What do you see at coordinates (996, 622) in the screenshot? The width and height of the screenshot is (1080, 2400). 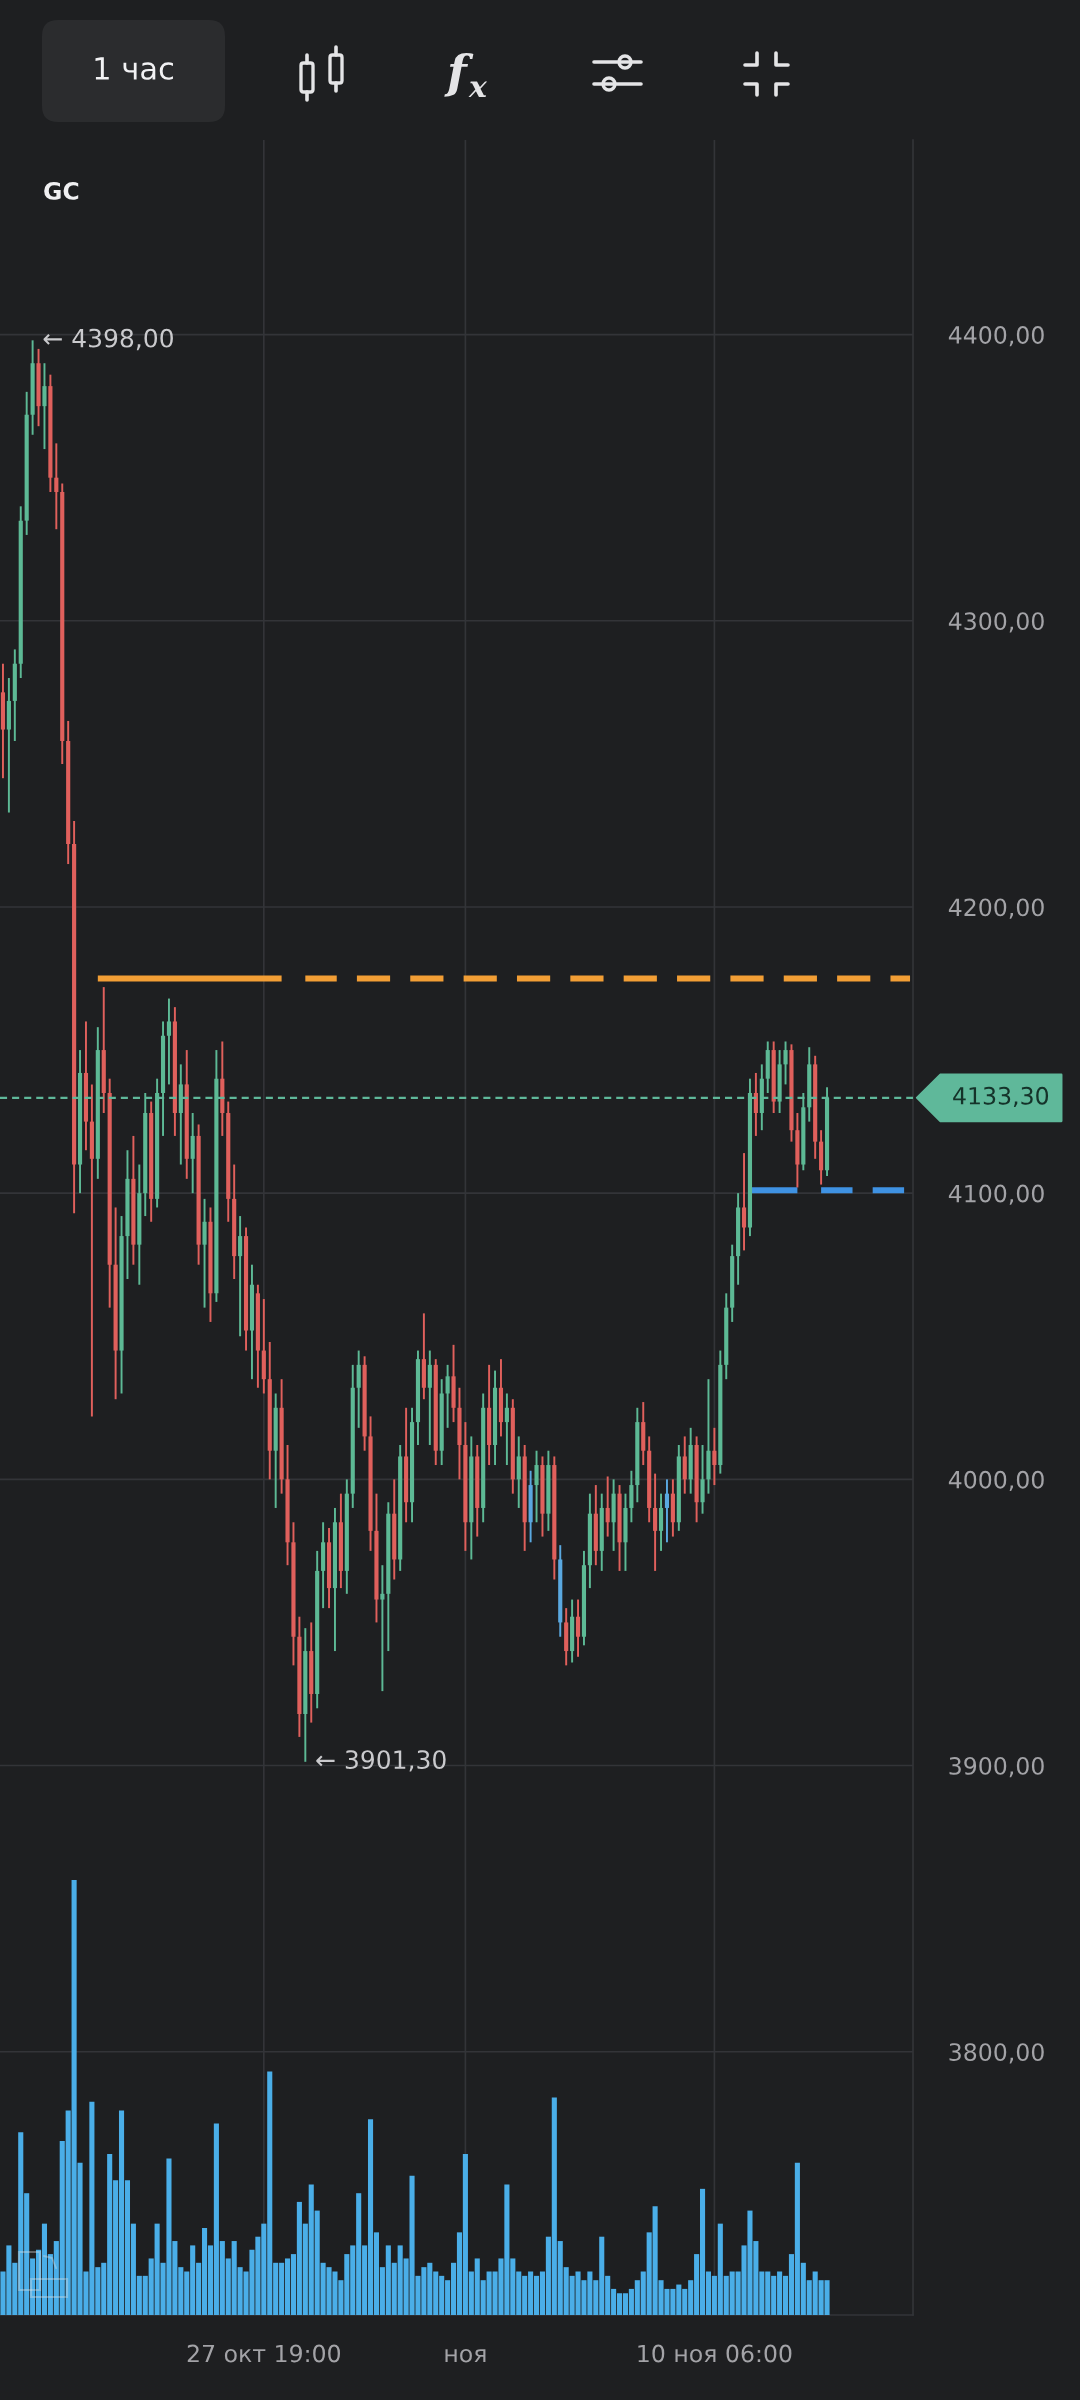 I see `y-tick-label: 4300,00` at bounding box center [996, 622].